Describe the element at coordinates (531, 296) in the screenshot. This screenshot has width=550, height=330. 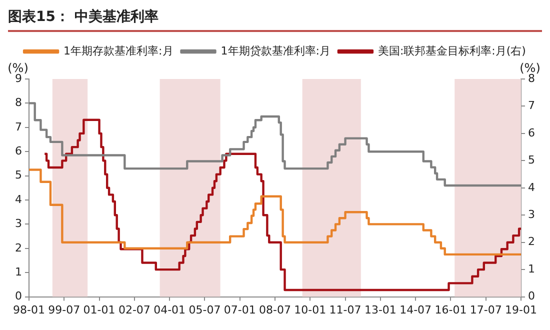
I see `y2-tick-label: 0` at that location.